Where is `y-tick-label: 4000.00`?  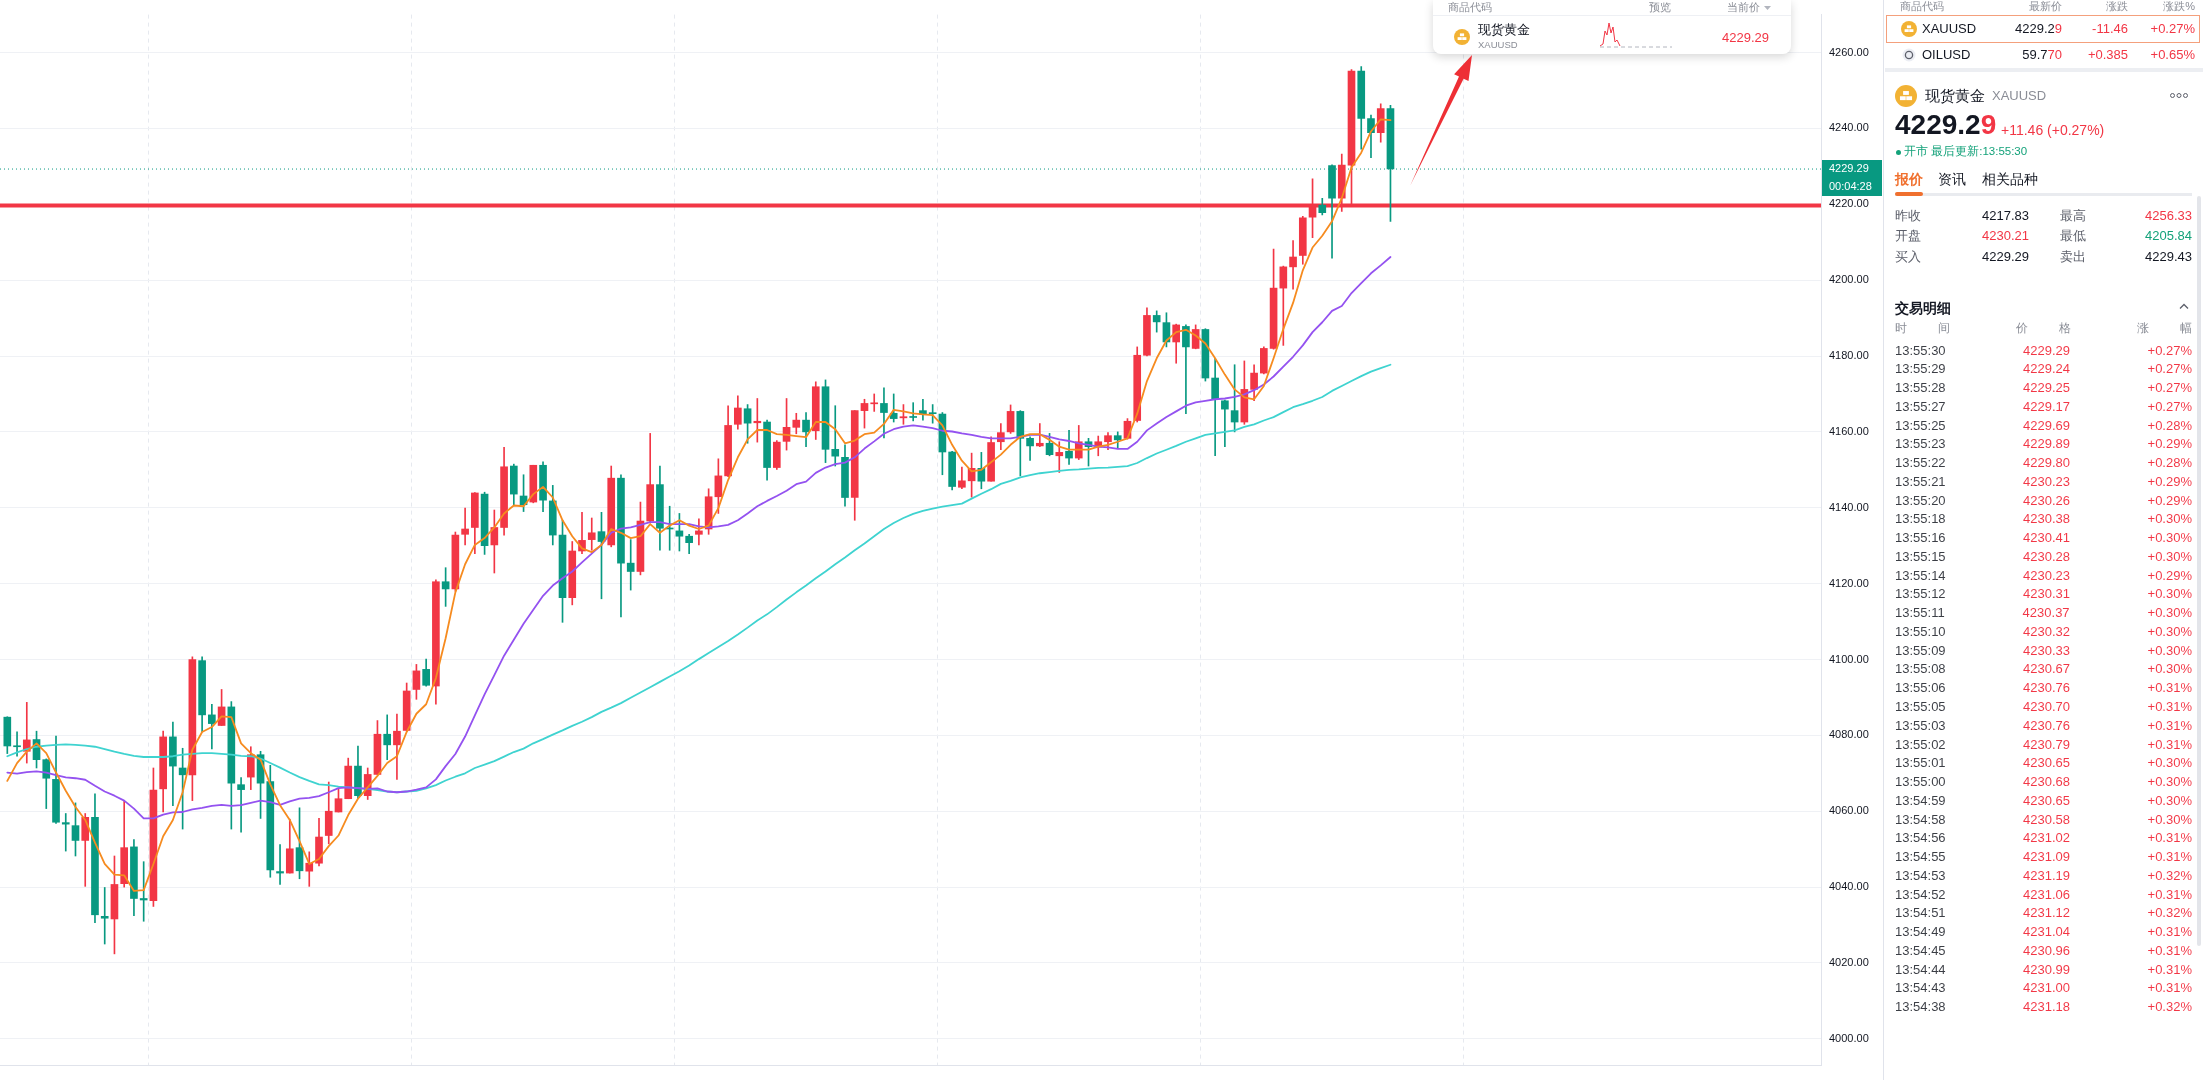
y-tick-label: 4000.00 is located at coordinates (1849, 1037).